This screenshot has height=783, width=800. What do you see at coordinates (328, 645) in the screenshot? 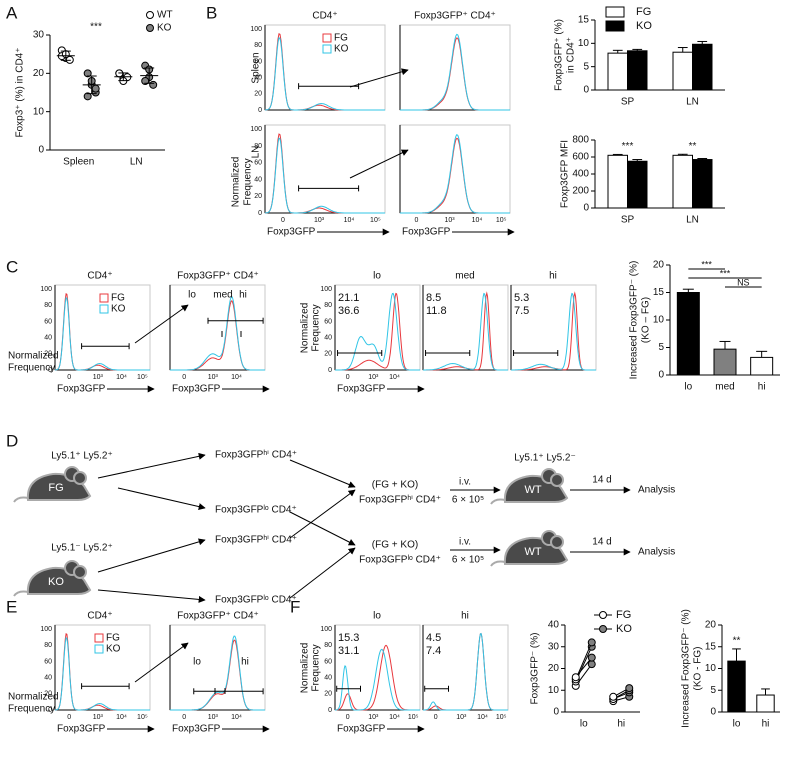
I see `y-tick-label: 80` at bounding box center [328, 645].